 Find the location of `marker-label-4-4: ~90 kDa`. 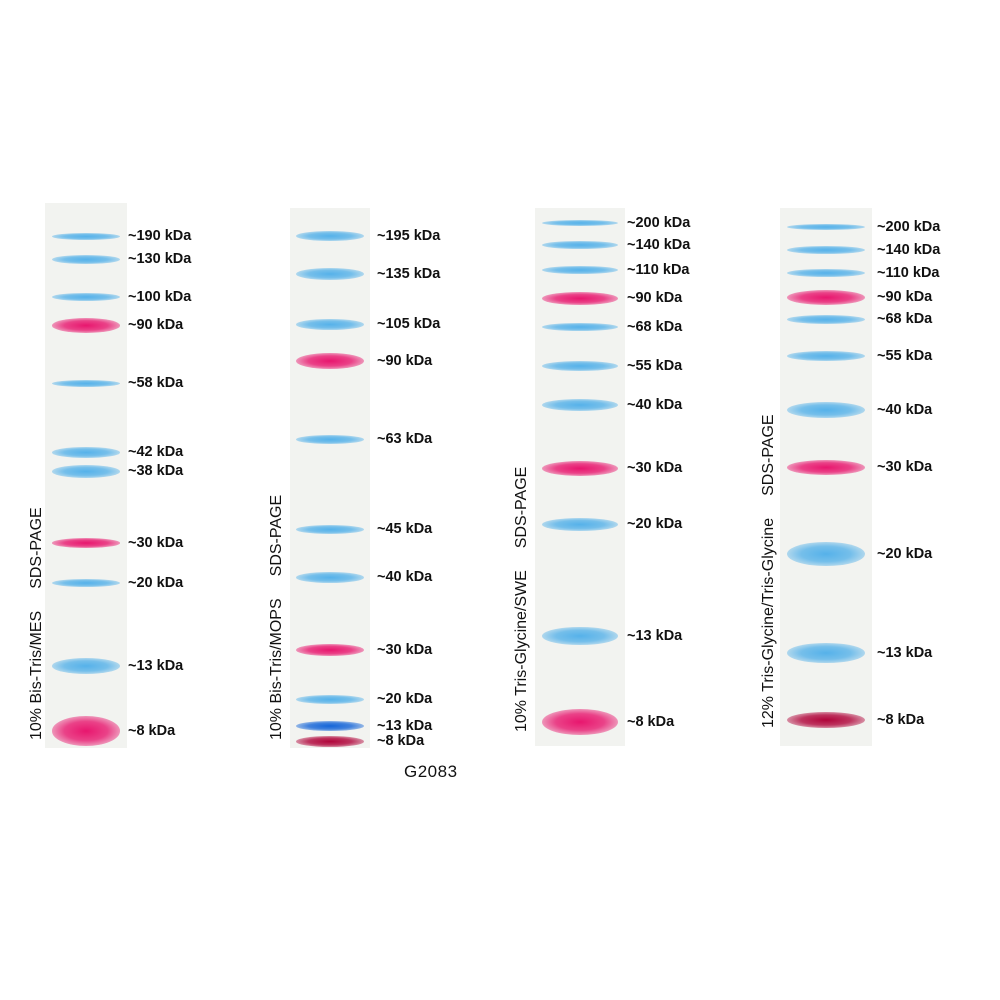

marker-label-4-4: ~90 kDa is located at coordinates (905, 297).